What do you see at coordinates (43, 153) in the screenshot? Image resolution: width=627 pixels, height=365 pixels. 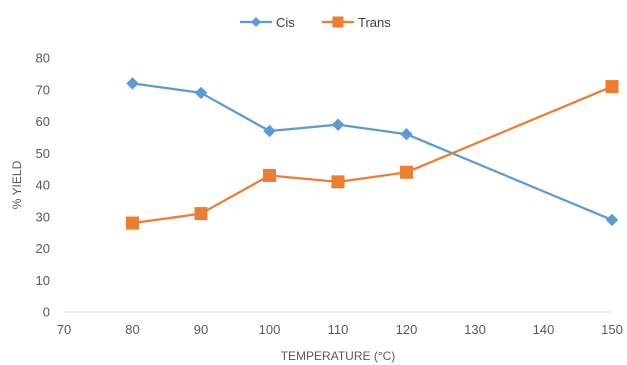 I see `y-tick-label: 50` at bounding box center [43, 153].